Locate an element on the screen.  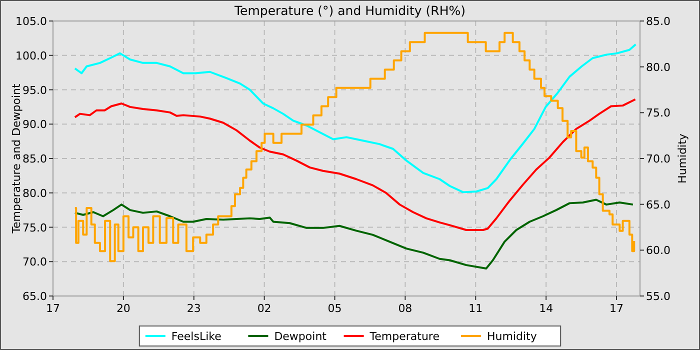
chart-title: Temperature (°) and Humidity (RH%) is located at coordinates (350, 10).